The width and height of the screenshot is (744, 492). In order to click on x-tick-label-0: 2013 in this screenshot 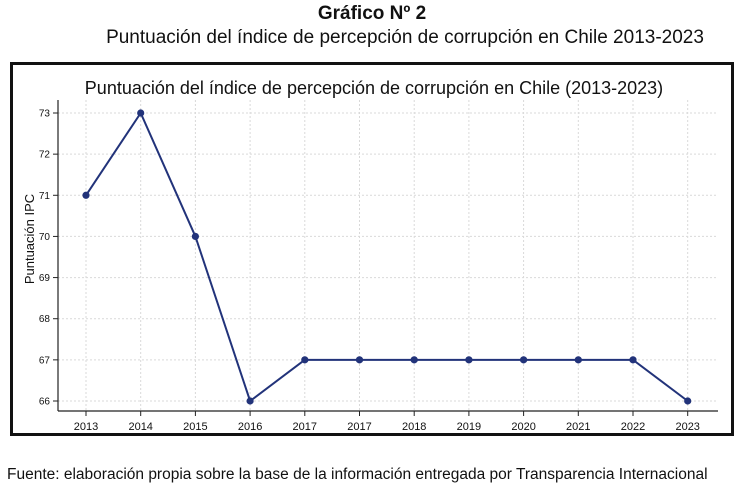, I will do `click(86, 427)`.